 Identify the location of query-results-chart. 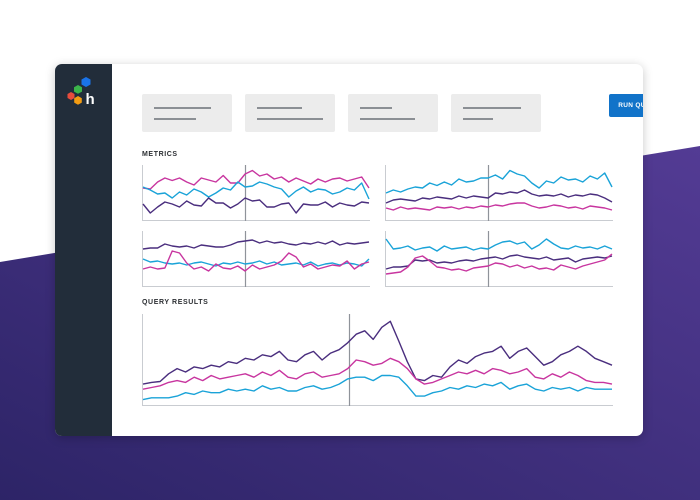
(377, 360).